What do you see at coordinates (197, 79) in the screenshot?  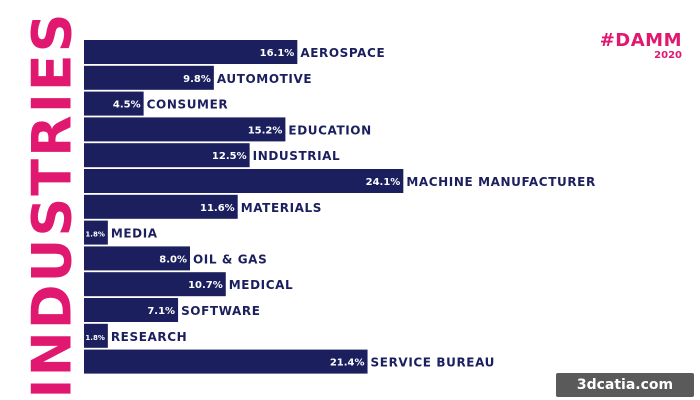 I see `bar-value-label: 9.8%` at bounding box center [197, 79].